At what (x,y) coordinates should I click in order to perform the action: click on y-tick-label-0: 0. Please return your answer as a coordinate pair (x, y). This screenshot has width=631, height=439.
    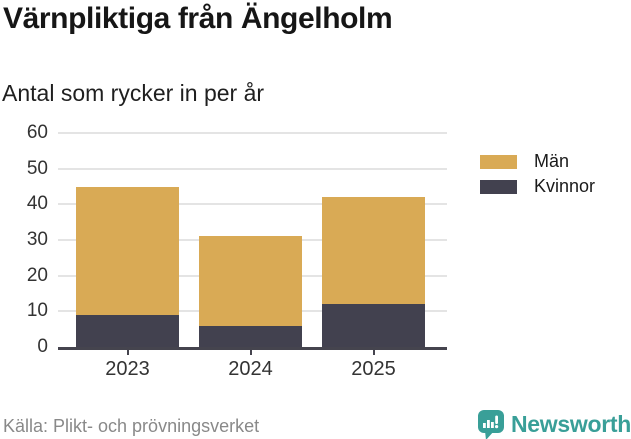
    Looking at the image, I should click on (42, 346).